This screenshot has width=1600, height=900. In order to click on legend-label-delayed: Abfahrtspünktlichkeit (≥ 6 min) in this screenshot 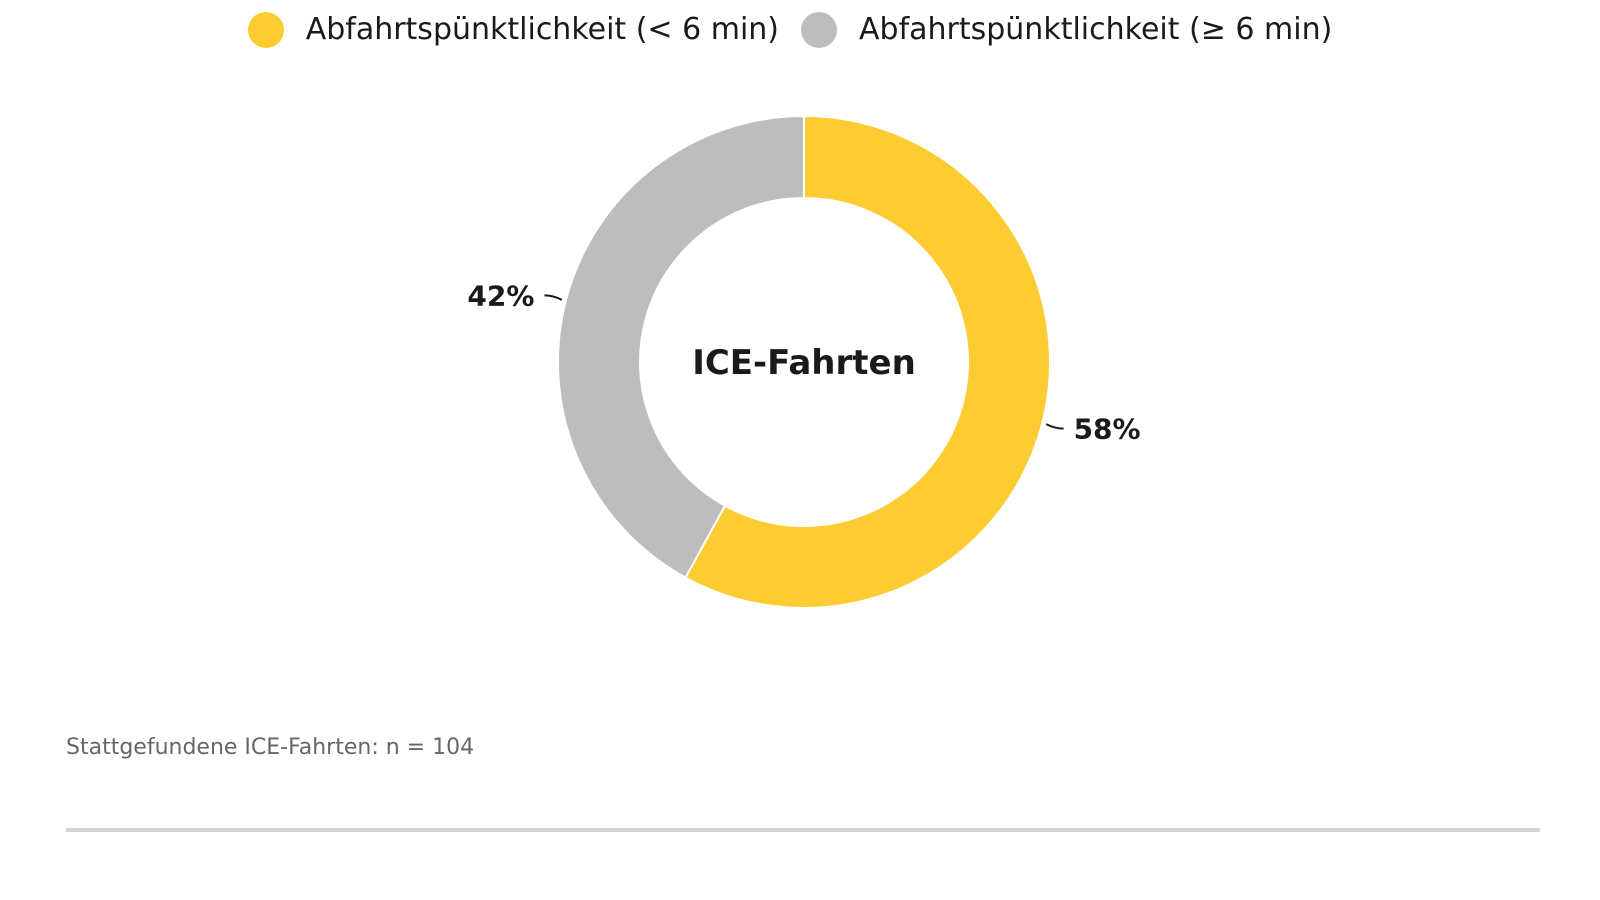, I will do `click(1096, 29)`.